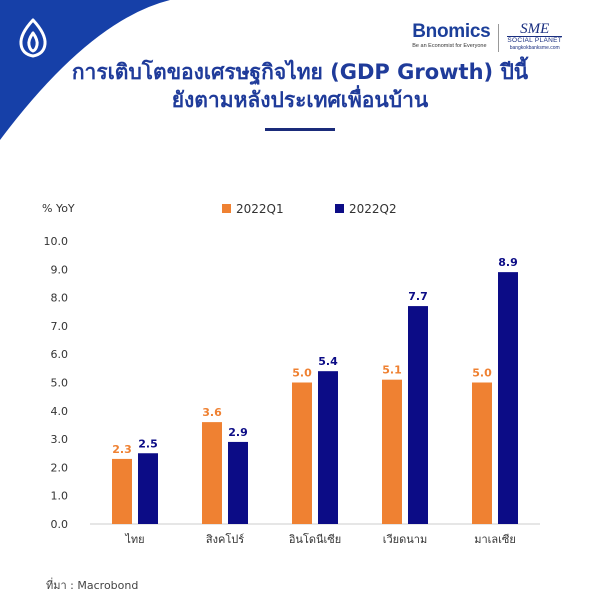  Describe the element at coordinates (225, 539) in the screenshot. I see `x-tick-label: สิงคโปร์` at that location.